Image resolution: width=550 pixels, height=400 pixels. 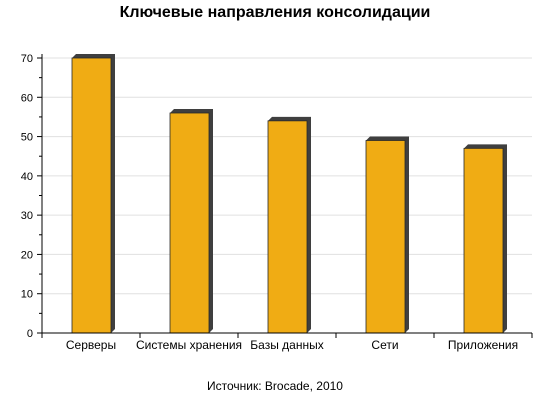 I want to click on y-tick-label: 60, so click(x=27, y=98).